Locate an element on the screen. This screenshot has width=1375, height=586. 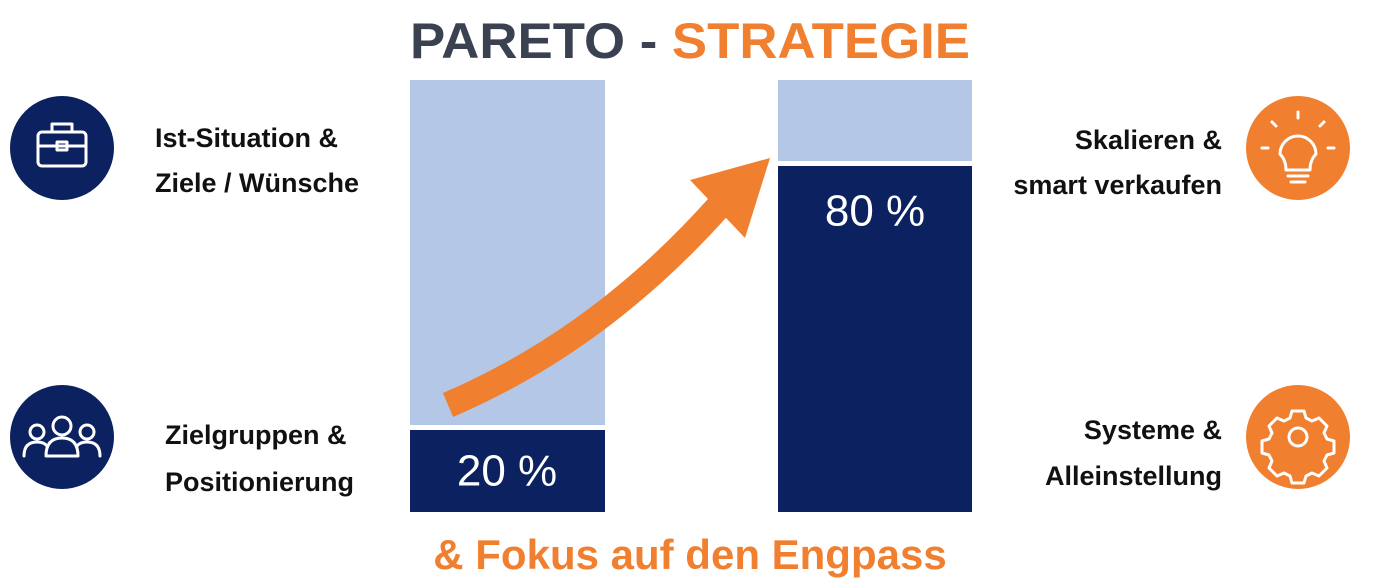
arrow-shaft is located at coordinates (586, 306).